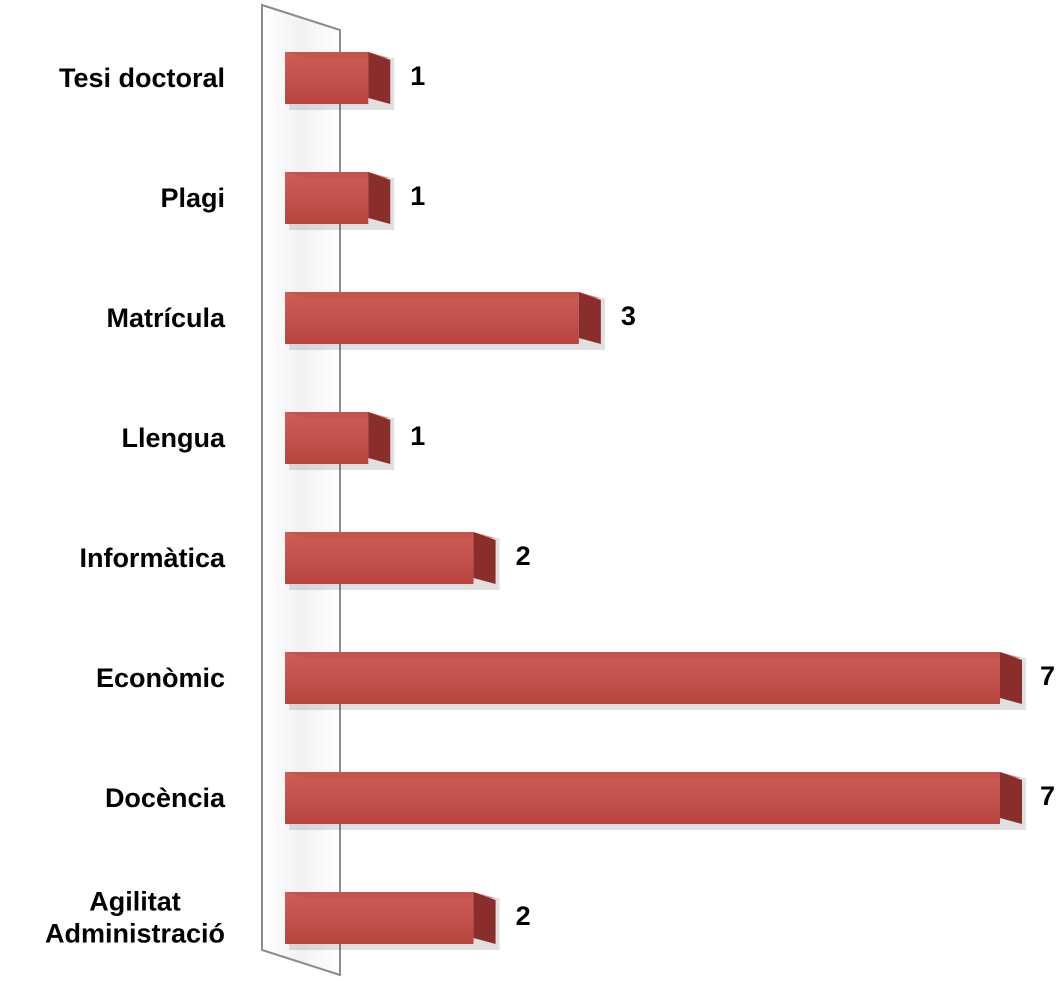  Describe the element at coordinates (628, 315) in the screenshot. I see `value-label: 3` at that location.